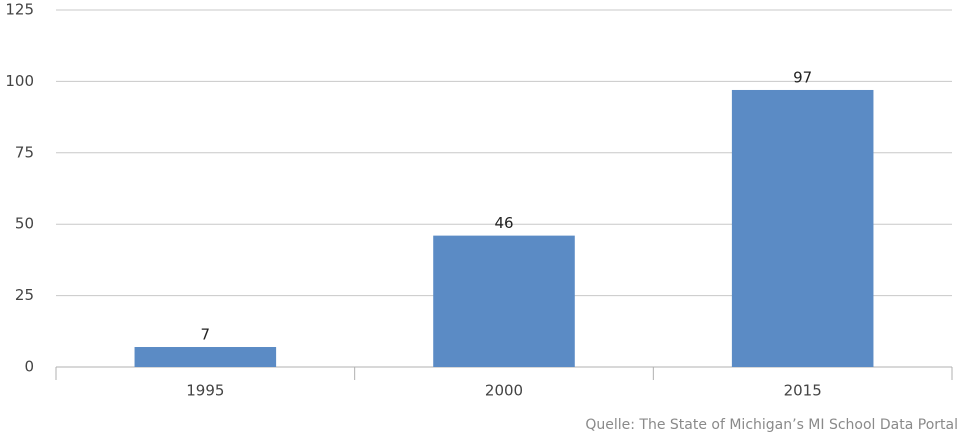 The width and height of the screenshot is (965, 435). Describe the element at coordinates (504, 391) in the screenshot. I see `x-tick-label: 2000` at that location.